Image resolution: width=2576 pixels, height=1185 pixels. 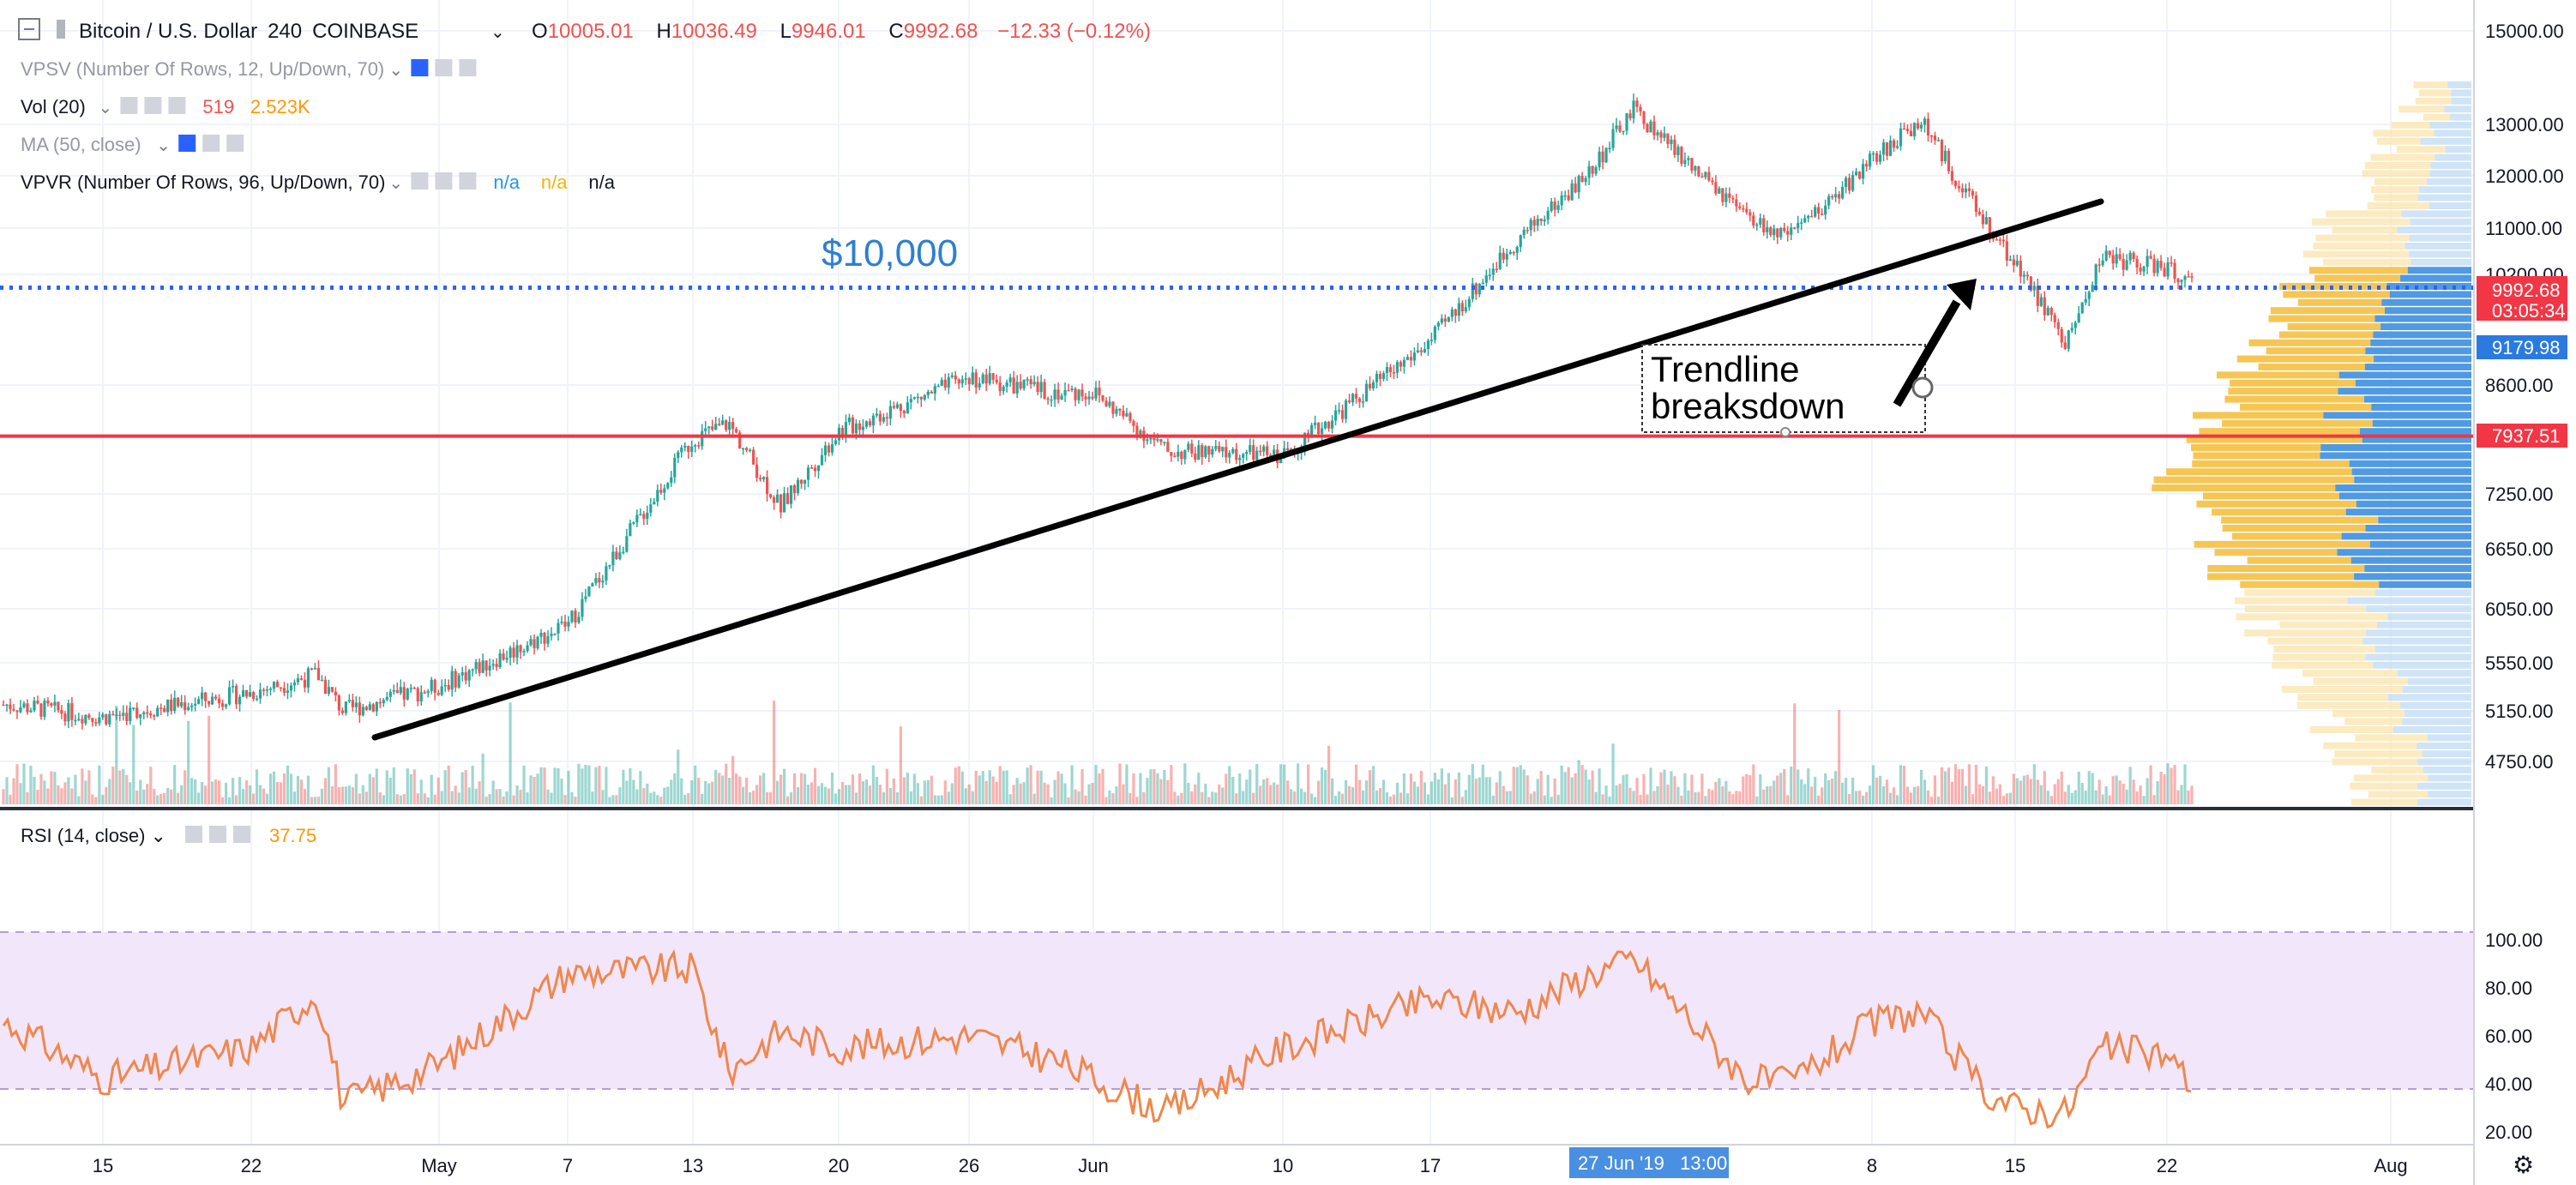 I want to click on indicator-row: Vol (20) ⌄ 519 2.523K, so click(x=166, y=106).